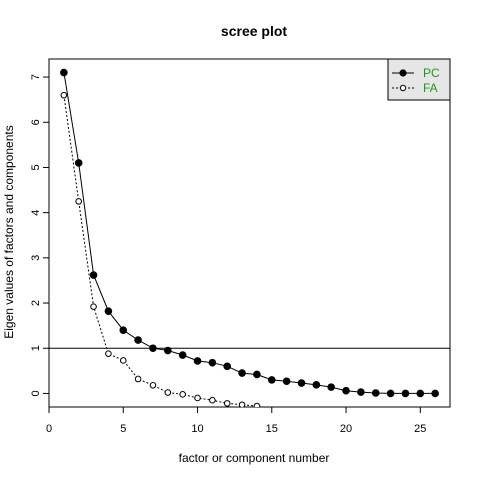 This screenshot has width=480, height=480. What do you see at coordinates (272, 429) in the screenshot?
I see `x-tick-label: 15` at bounding box center [272, 429].